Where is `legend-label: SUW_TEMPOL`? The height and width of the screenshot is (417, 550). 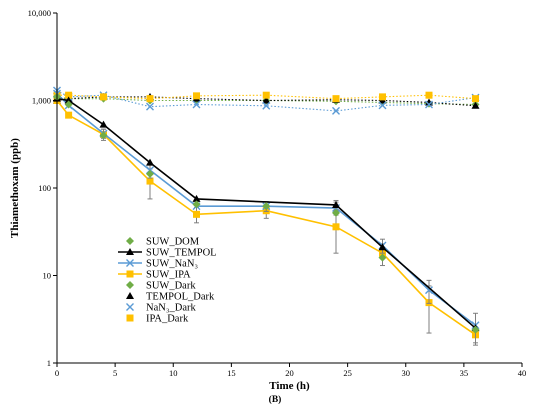 legend-label: SUW_TEMPOL is located at coordinates (181, 253).